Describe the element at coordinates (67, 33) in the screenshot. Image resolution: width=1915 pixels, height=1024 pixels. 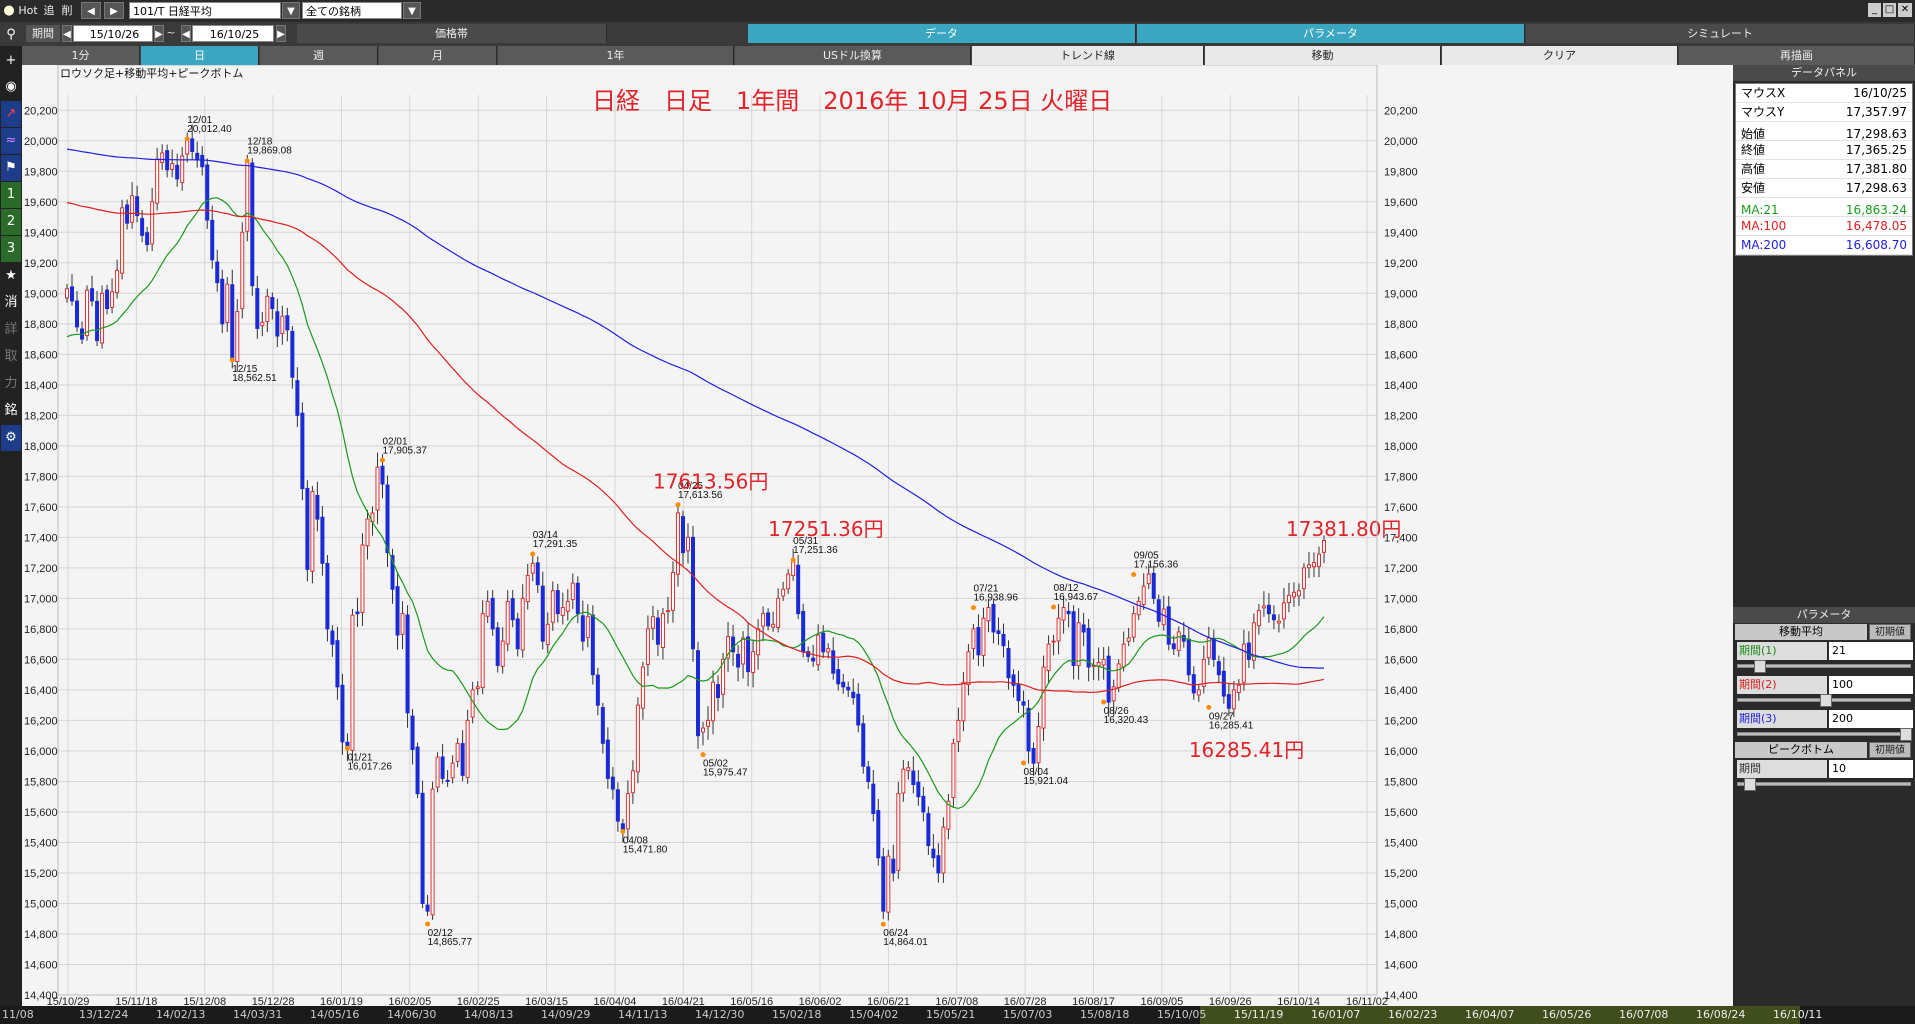
I see `date-from-prev-button: ◀` at that location.